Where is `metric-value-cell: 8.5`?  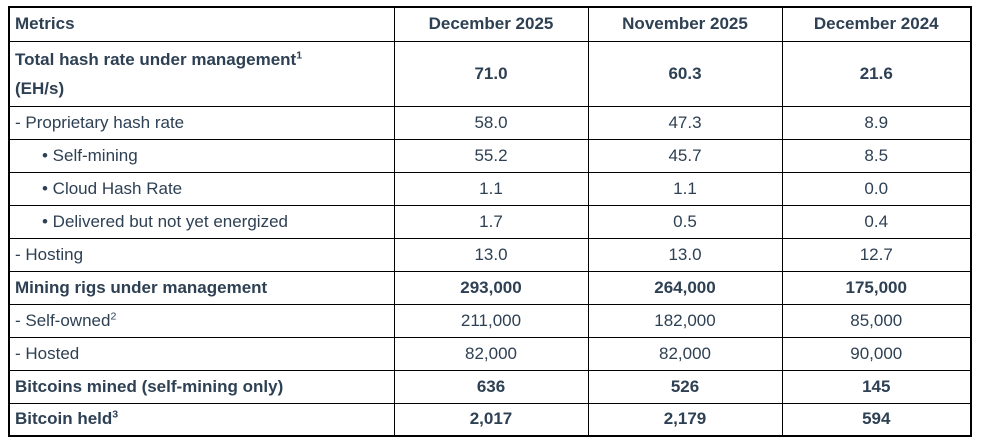
metric-value-cell: 8.5 is located at coordinates (876, 155).